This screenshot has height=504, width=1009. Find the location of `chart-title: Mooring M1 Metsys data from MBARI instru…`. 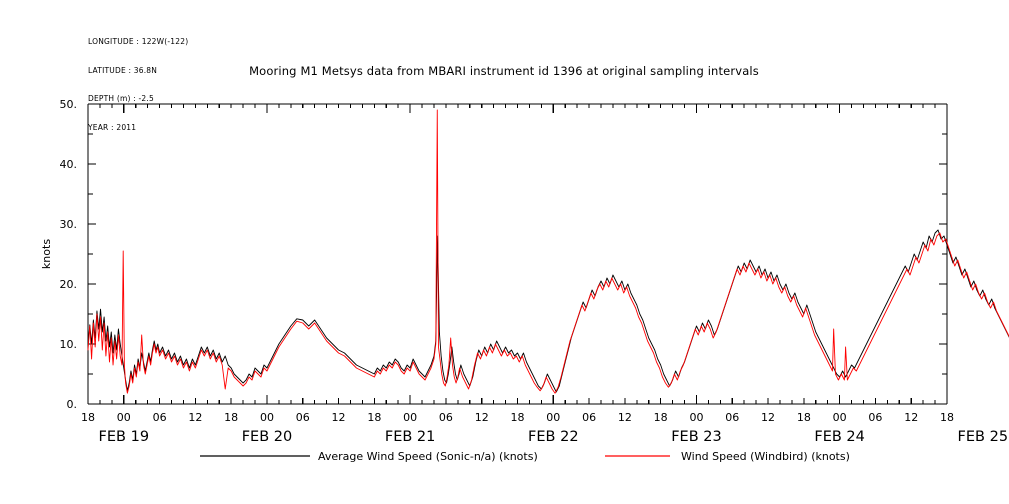

chart-title: Mooring M1 Metsys data from MBARI instru… is located at coordinates (504, 71).